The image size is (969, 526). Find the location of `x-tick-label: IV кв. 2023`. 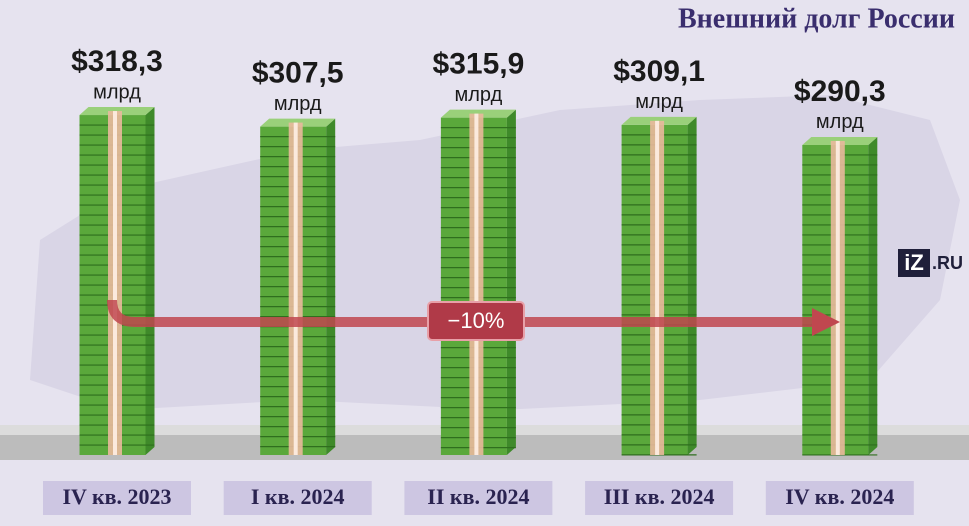

x-tick-label: IV кв. 2023 is located at coordinates (116, 496).